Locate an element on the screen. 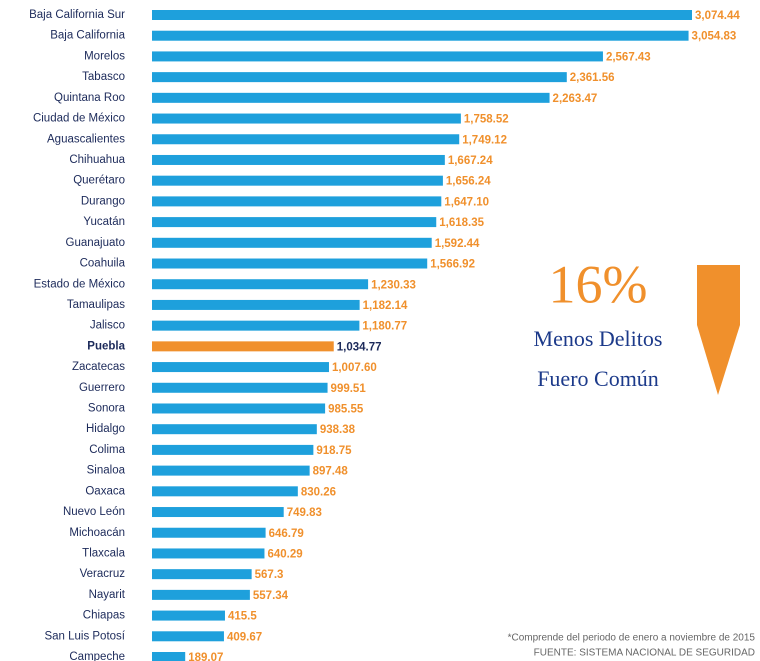 The height and width of the screenshot is (661, 760). category-label: Estado de México is located at coordinates (79, 284).